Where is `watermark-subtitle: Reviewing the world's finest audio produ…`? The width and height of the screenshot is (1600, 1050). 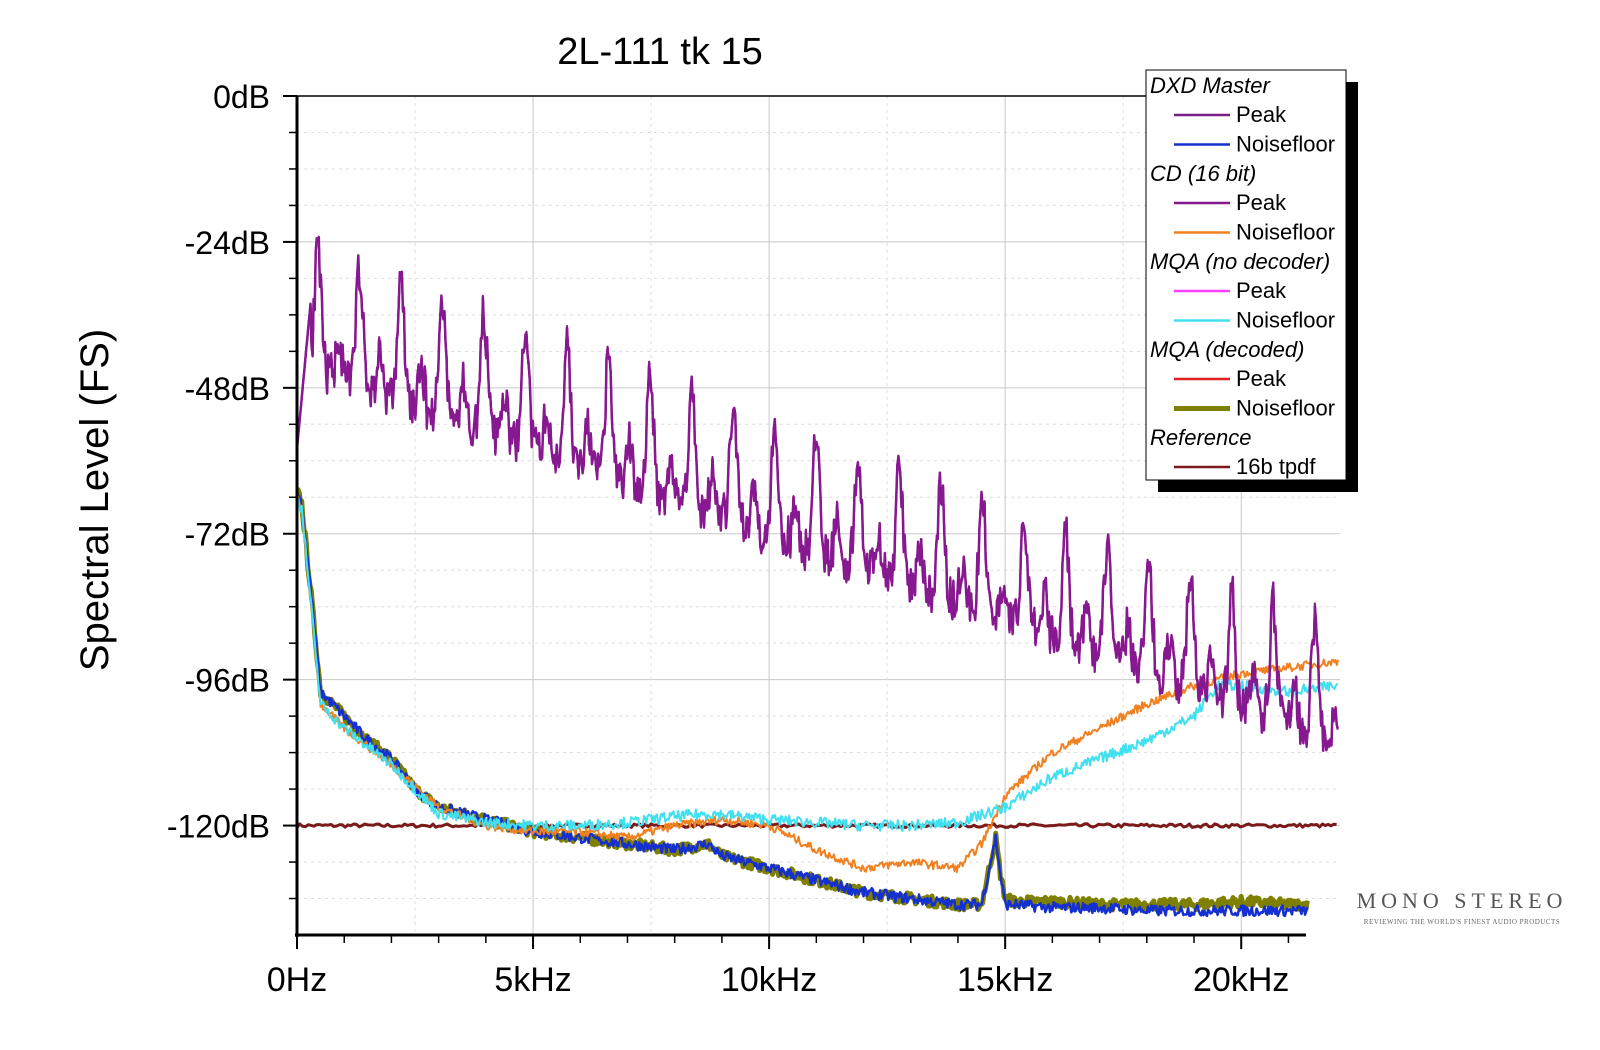
watermark-subtitle: Reviewing the world's finest audio produ… is located at coordinates (1462, 922).